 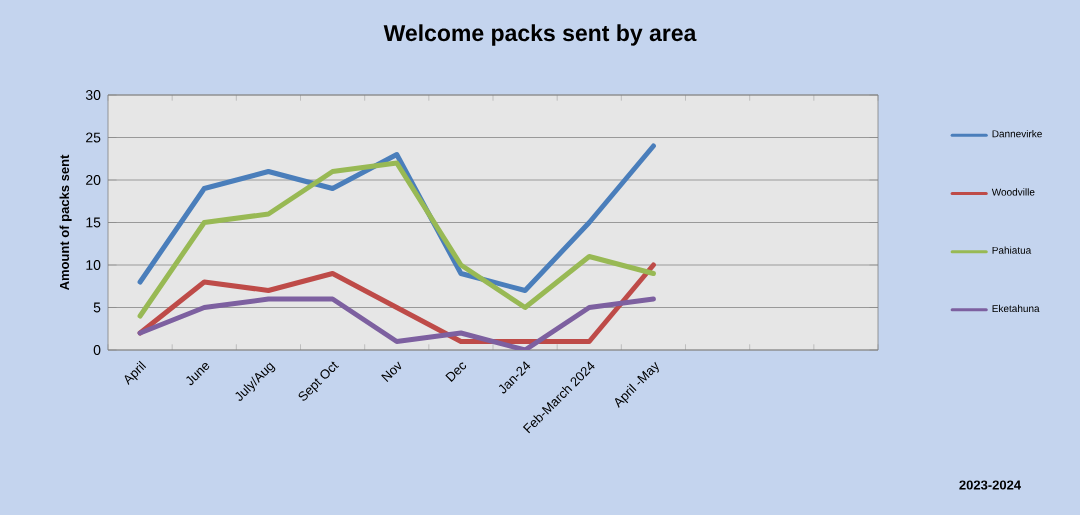 What do you see at coordinates (93, 265) in the screenshot?
I see `y-tick-label: 10` at bounding box center [93, 265].